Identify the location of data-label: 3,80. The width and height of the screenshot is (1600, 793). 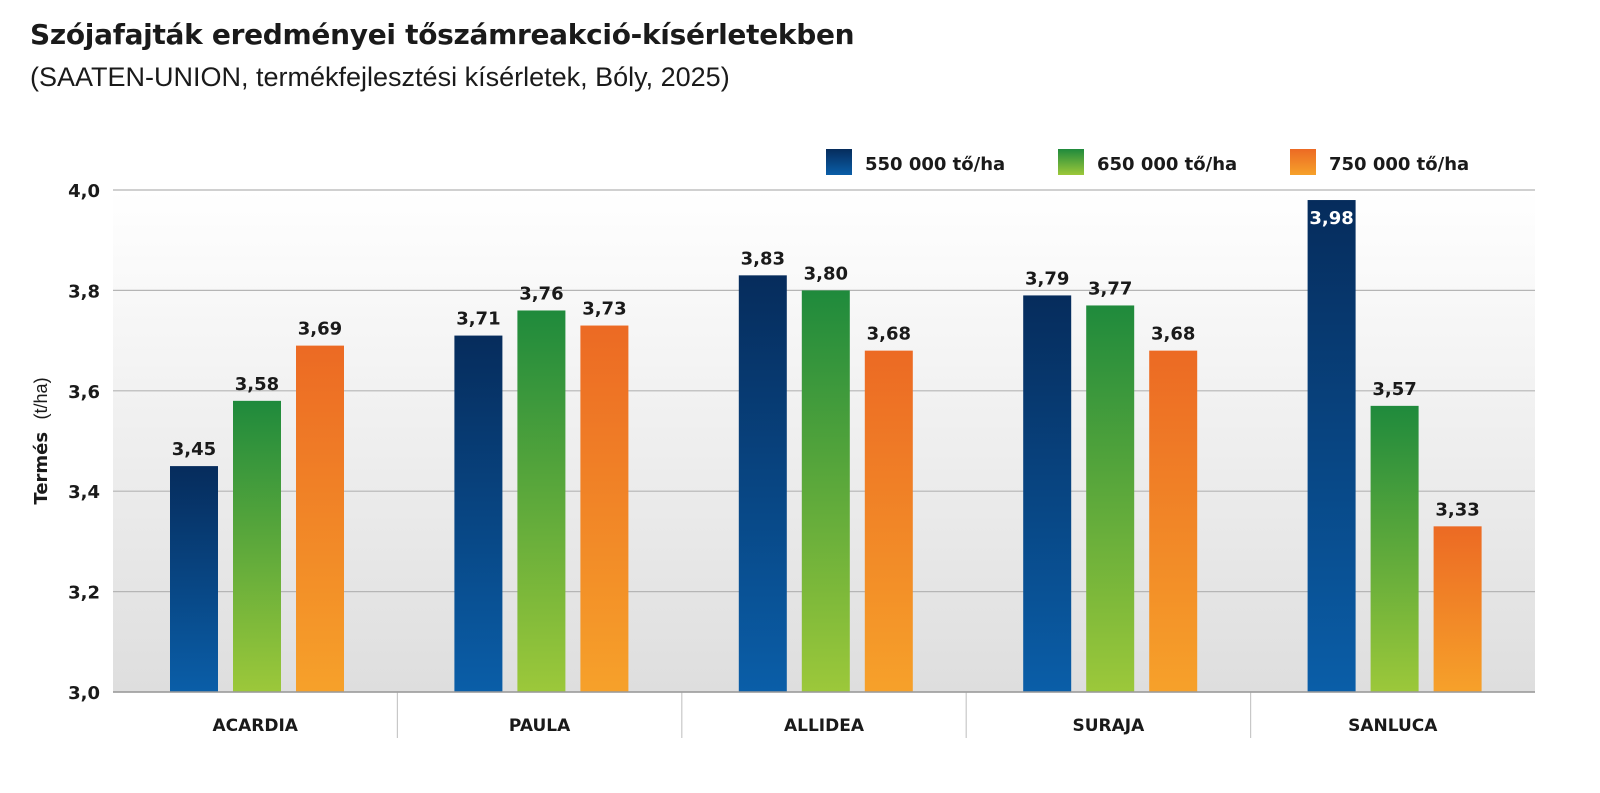
(826, 273).